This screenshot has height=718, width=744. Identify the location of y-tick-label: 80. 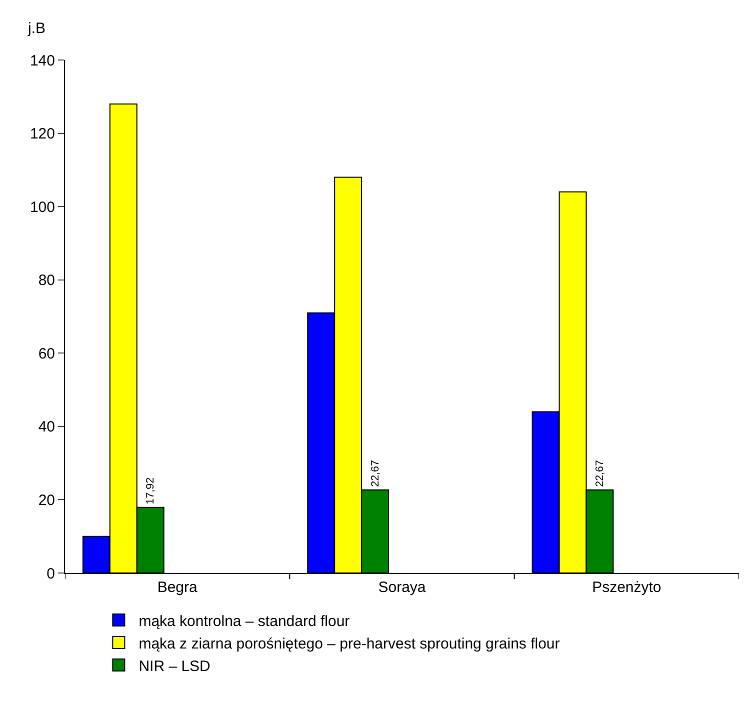
(46, 281).